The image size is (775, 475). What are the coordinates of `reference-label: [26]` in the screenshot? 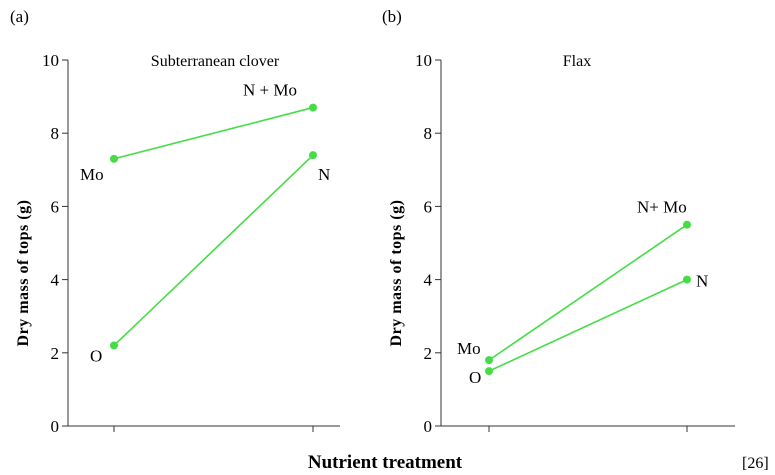 It's located at (755, 463).